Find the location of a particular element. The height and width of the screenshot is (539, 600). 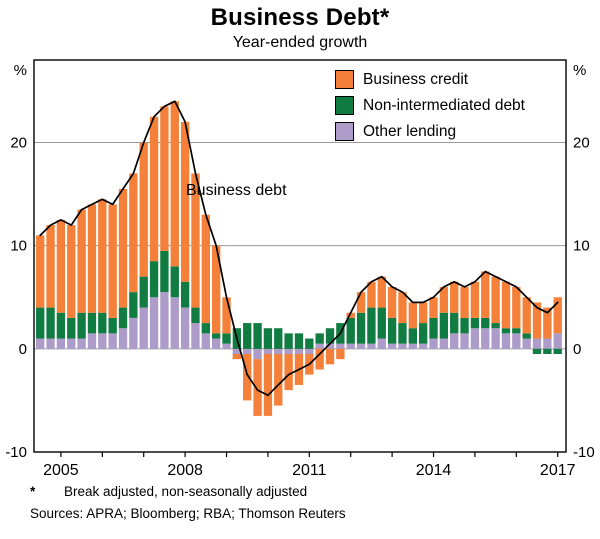

legend-swatch-other-lending is located at coordinates (344, 131).